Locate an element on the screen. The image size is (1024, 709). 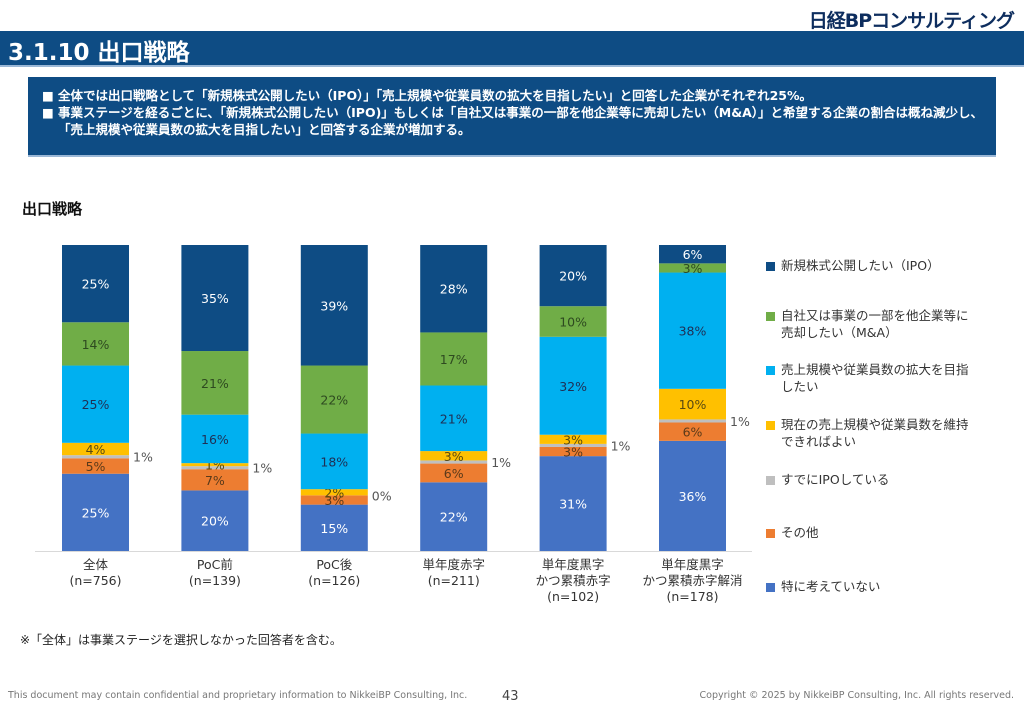
company-logo: 日経BPコンサルティング is located at coordinates (911, 21).